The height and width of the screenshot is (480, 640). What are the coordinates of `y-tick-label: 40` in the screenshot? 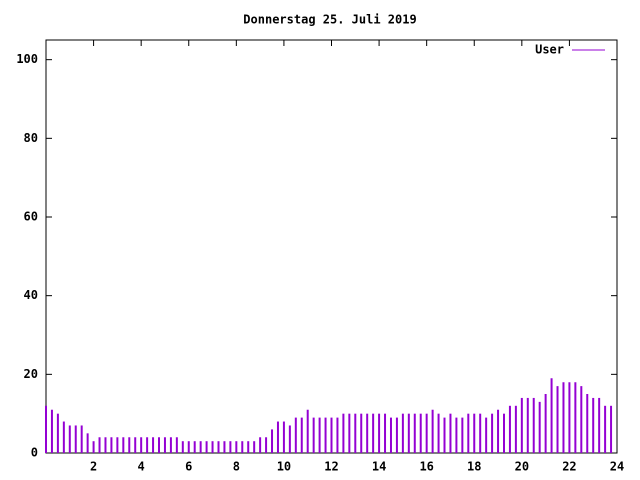 It's located at (31, 295).